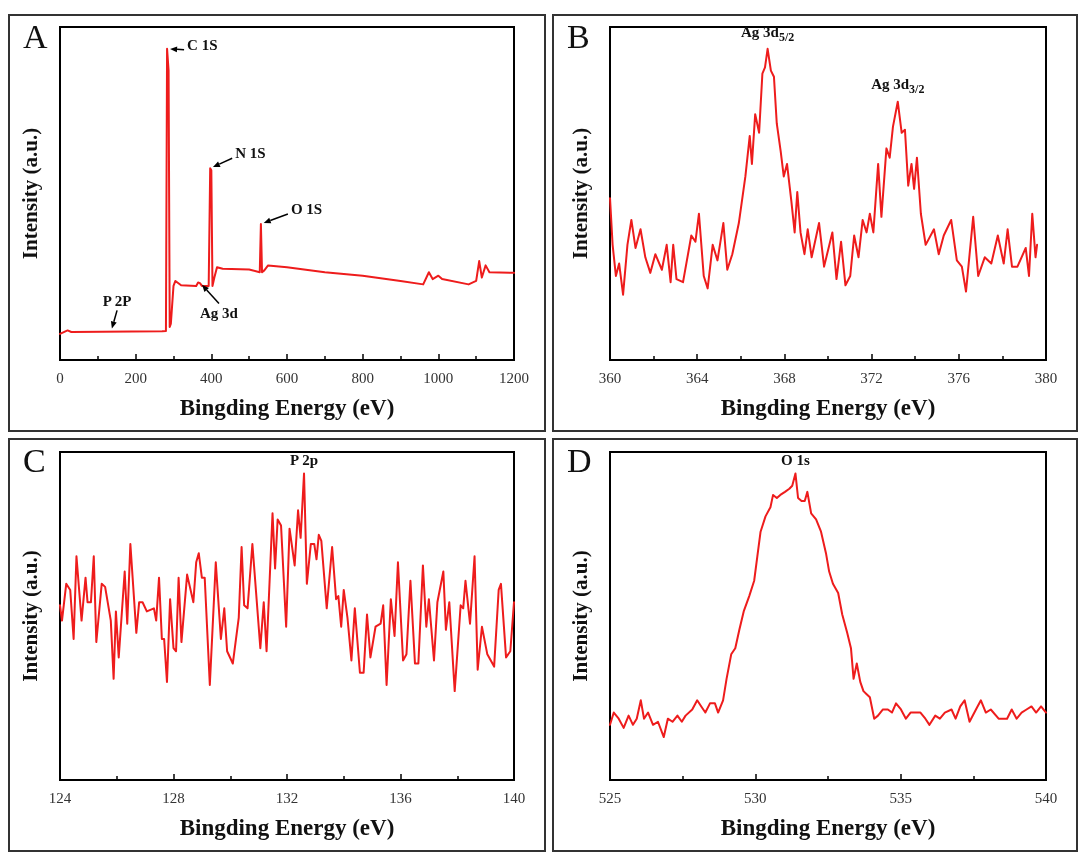 Image resolution: width=1078 pixels, height=852 pixels. Describe the element at coordinates (211, 377) in the screenshot. I see `x-tick-label: 400` at that location.